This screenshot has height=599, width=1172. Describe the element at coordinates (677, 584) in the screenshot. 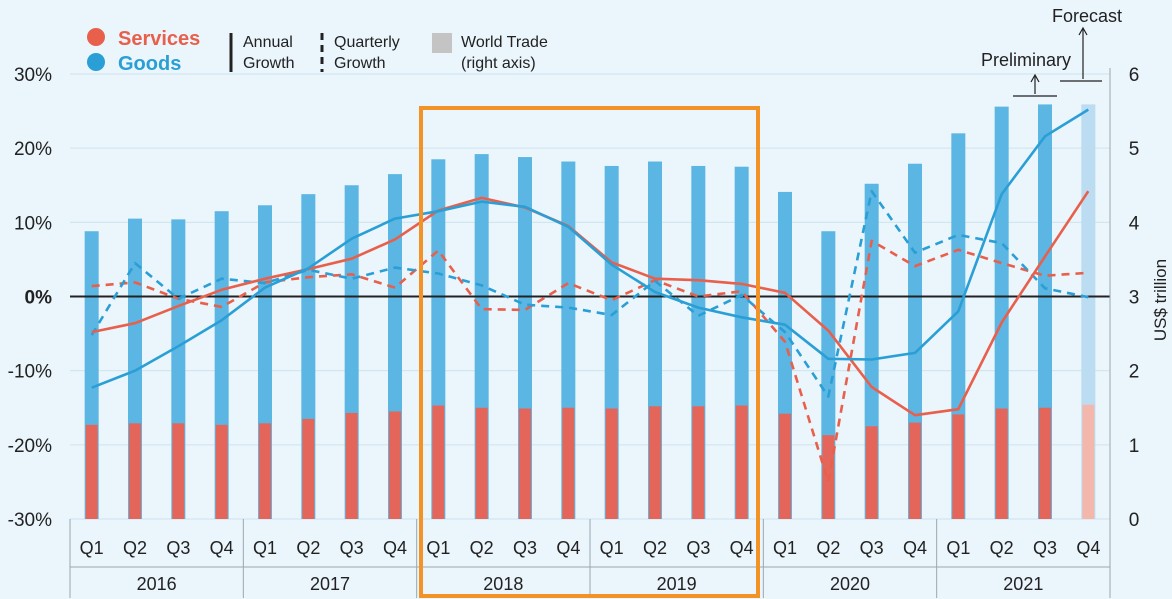

I see `year-label: 2019` at that location.